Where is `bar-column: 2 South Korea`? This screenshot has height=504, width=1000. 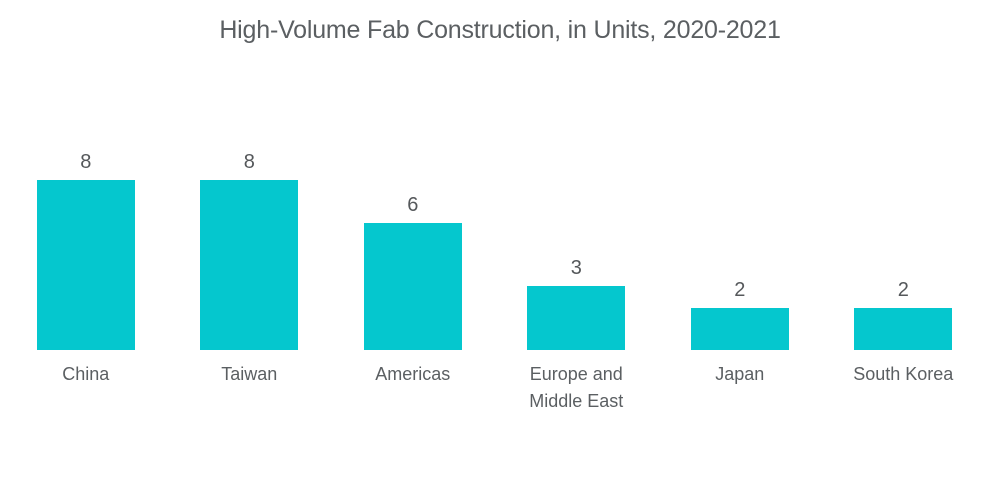 bar-column: 2 South Korea is located at coordinates (904, 207).